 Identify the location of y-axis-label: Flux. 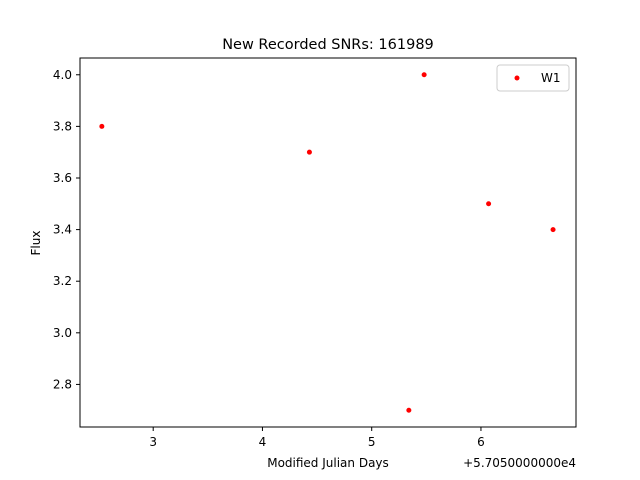
(36, 243).